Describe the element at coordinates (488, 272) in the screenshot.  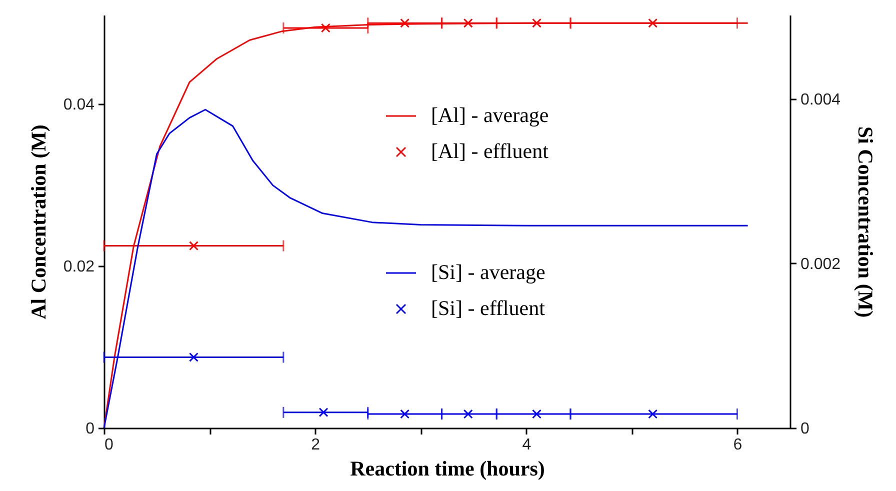
I see `legend-label: [Si] - average` at that location.